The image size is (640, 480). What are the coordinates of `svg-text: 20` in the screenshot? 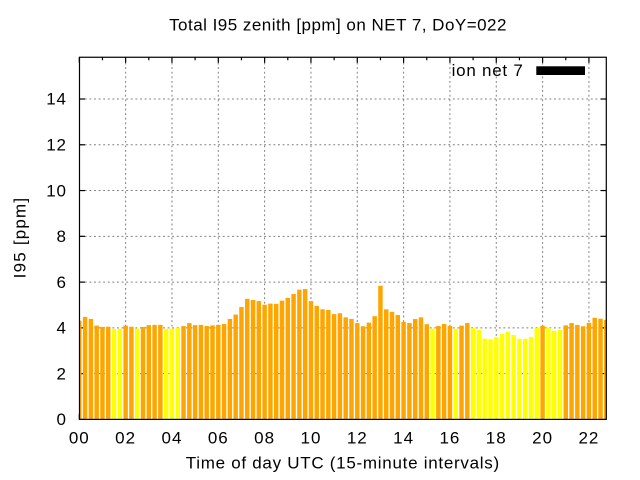 It's located at (542, 437).